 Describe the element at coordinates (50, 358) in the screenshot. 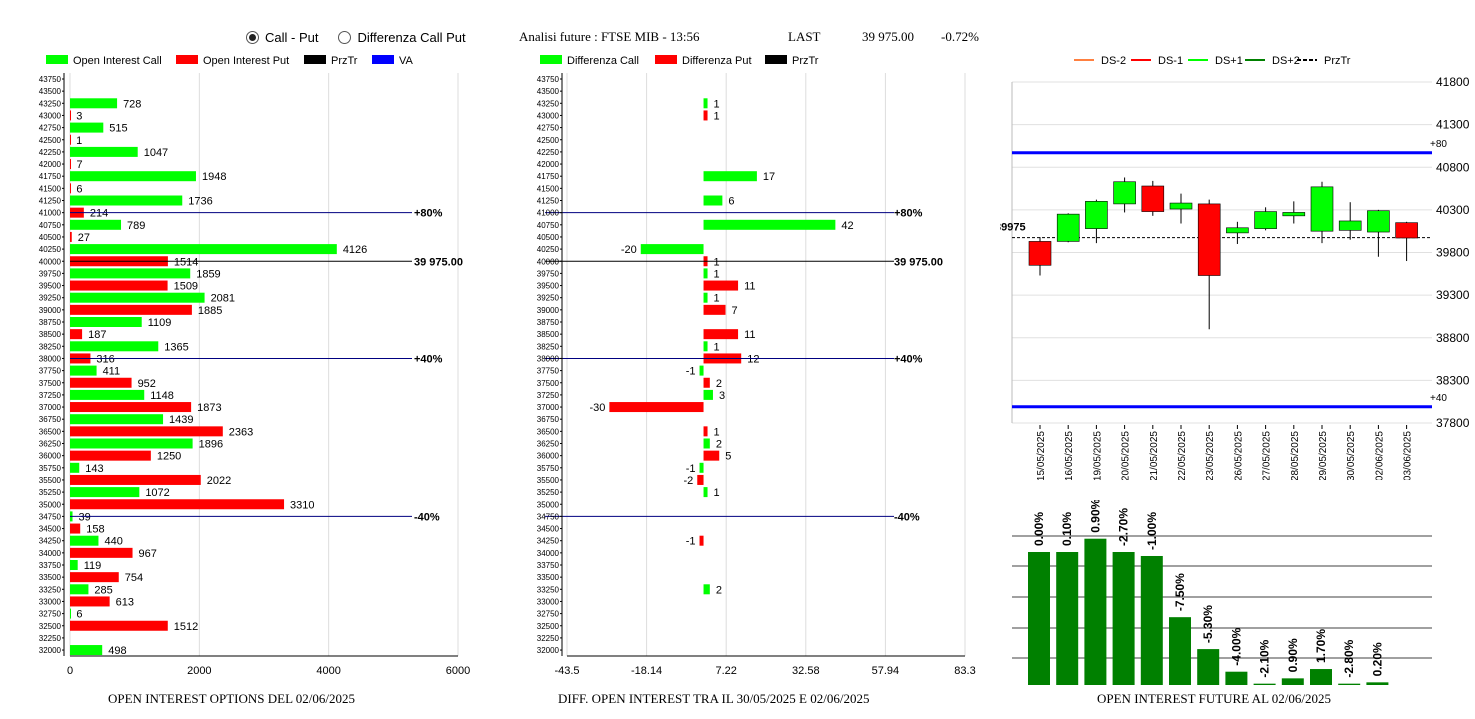

I see `y-tick-label: 38000` at that location.